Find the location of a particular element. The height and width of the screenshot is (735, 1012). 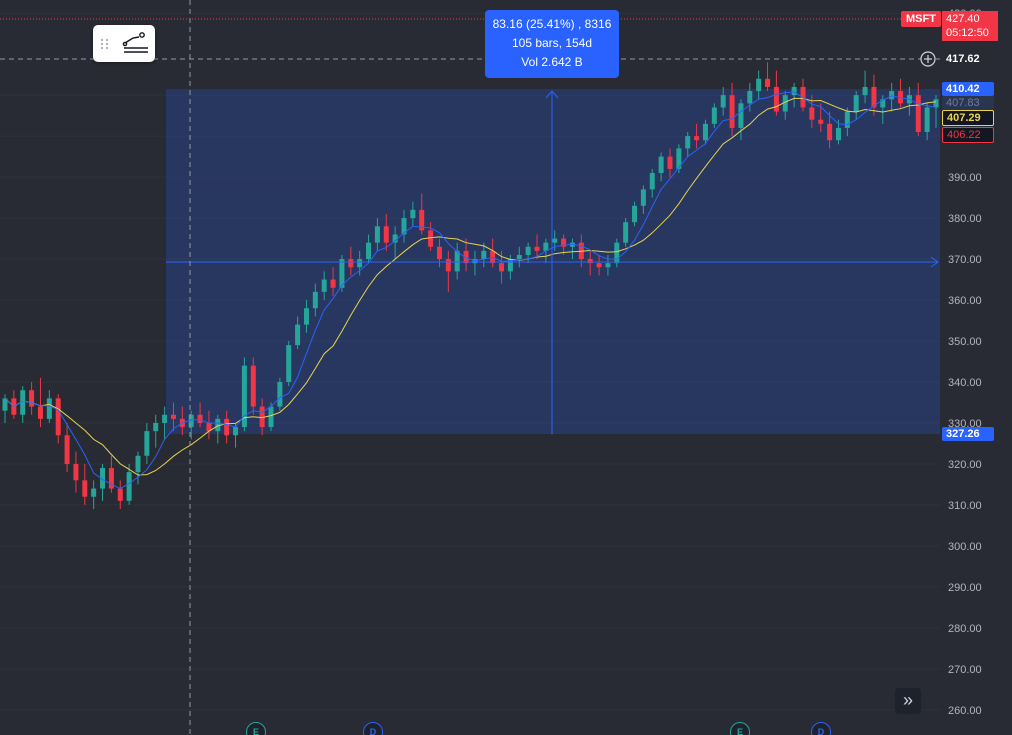

drag-handle-icon is located at coordinates (124, 43).